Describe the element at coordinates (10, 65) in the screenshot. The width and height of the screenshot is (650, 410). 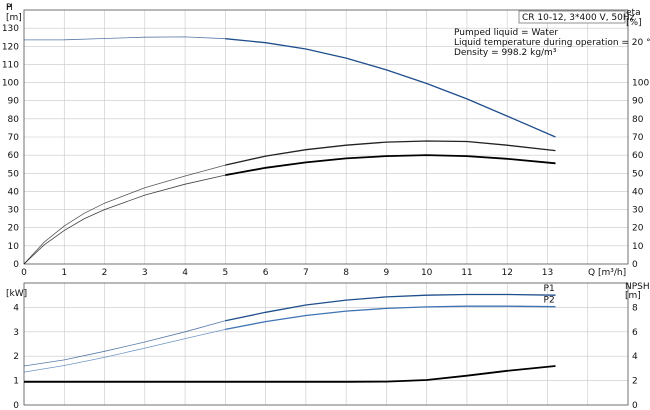
I see `left-axis-tick-label: 110` at that location.